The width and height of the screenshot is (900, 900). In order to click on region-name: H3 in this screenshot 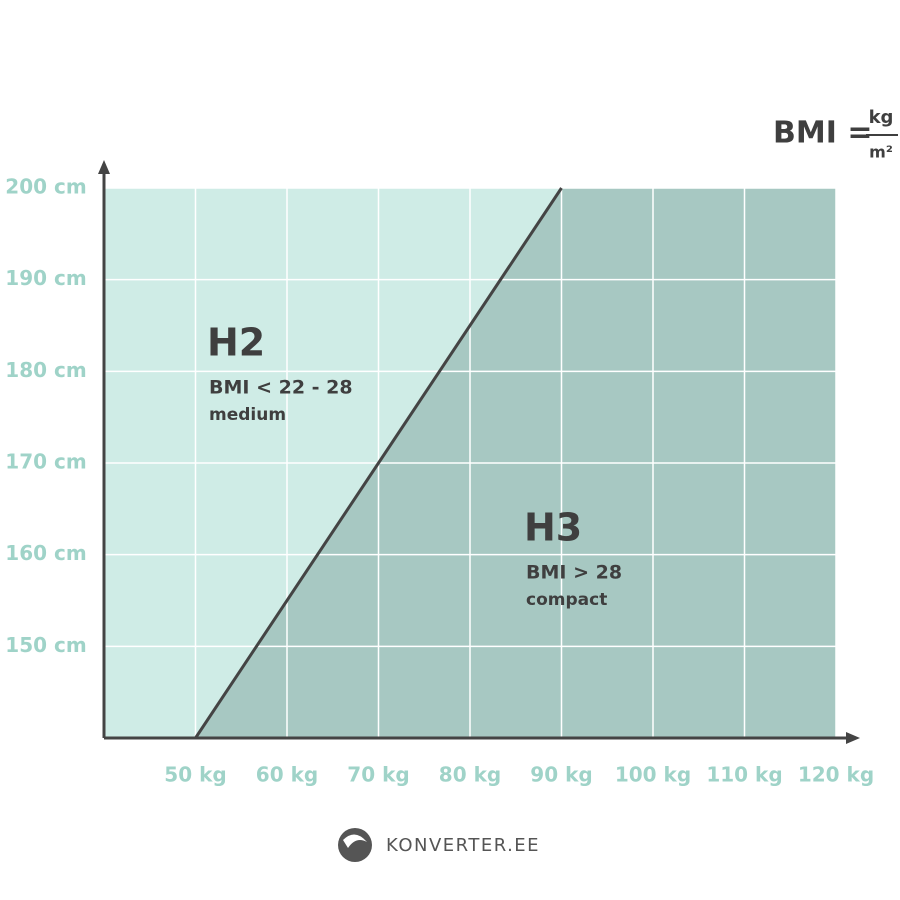, I will do `click(553, 528)`.